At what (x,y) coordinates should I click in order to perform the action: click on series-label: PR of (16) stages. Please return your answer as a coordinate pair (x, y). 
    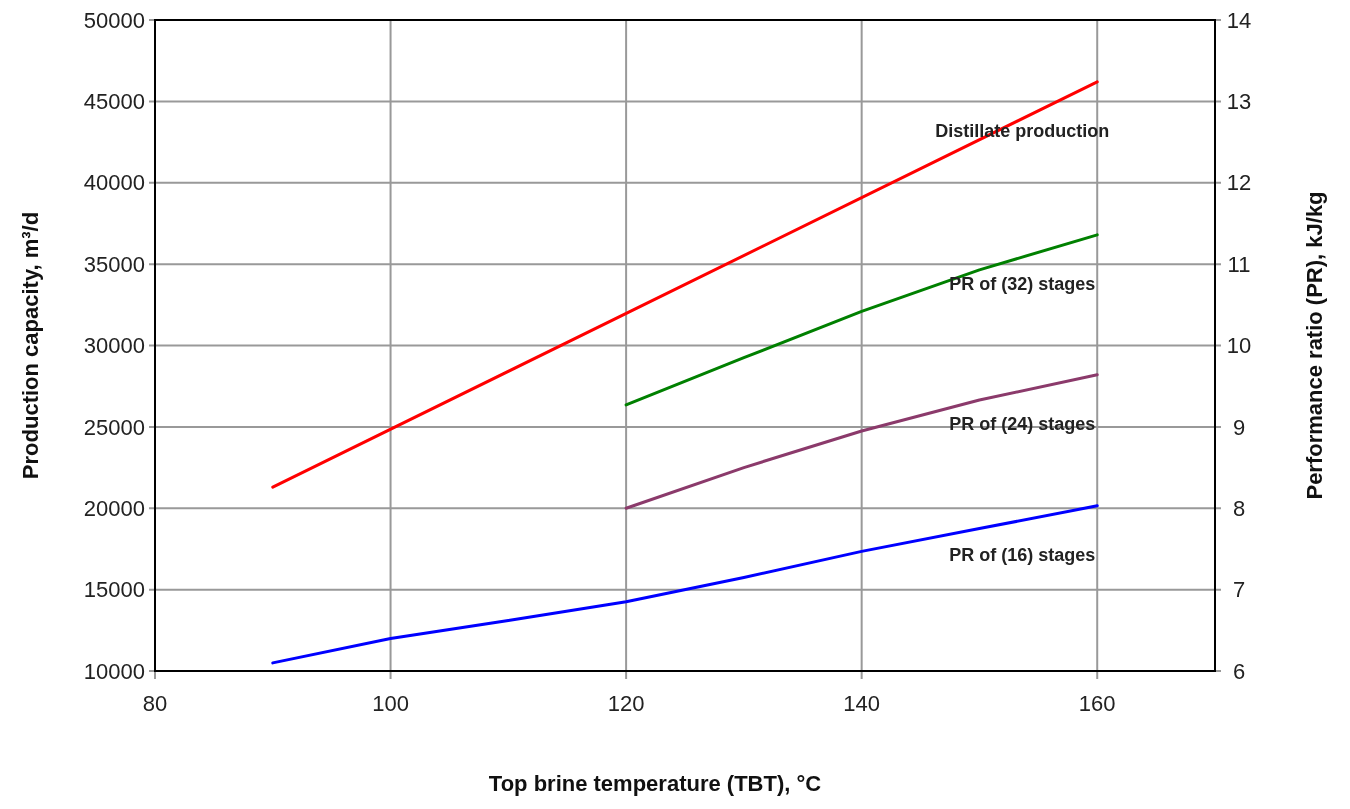
    Looking at the image, I should click on (1022, 554).